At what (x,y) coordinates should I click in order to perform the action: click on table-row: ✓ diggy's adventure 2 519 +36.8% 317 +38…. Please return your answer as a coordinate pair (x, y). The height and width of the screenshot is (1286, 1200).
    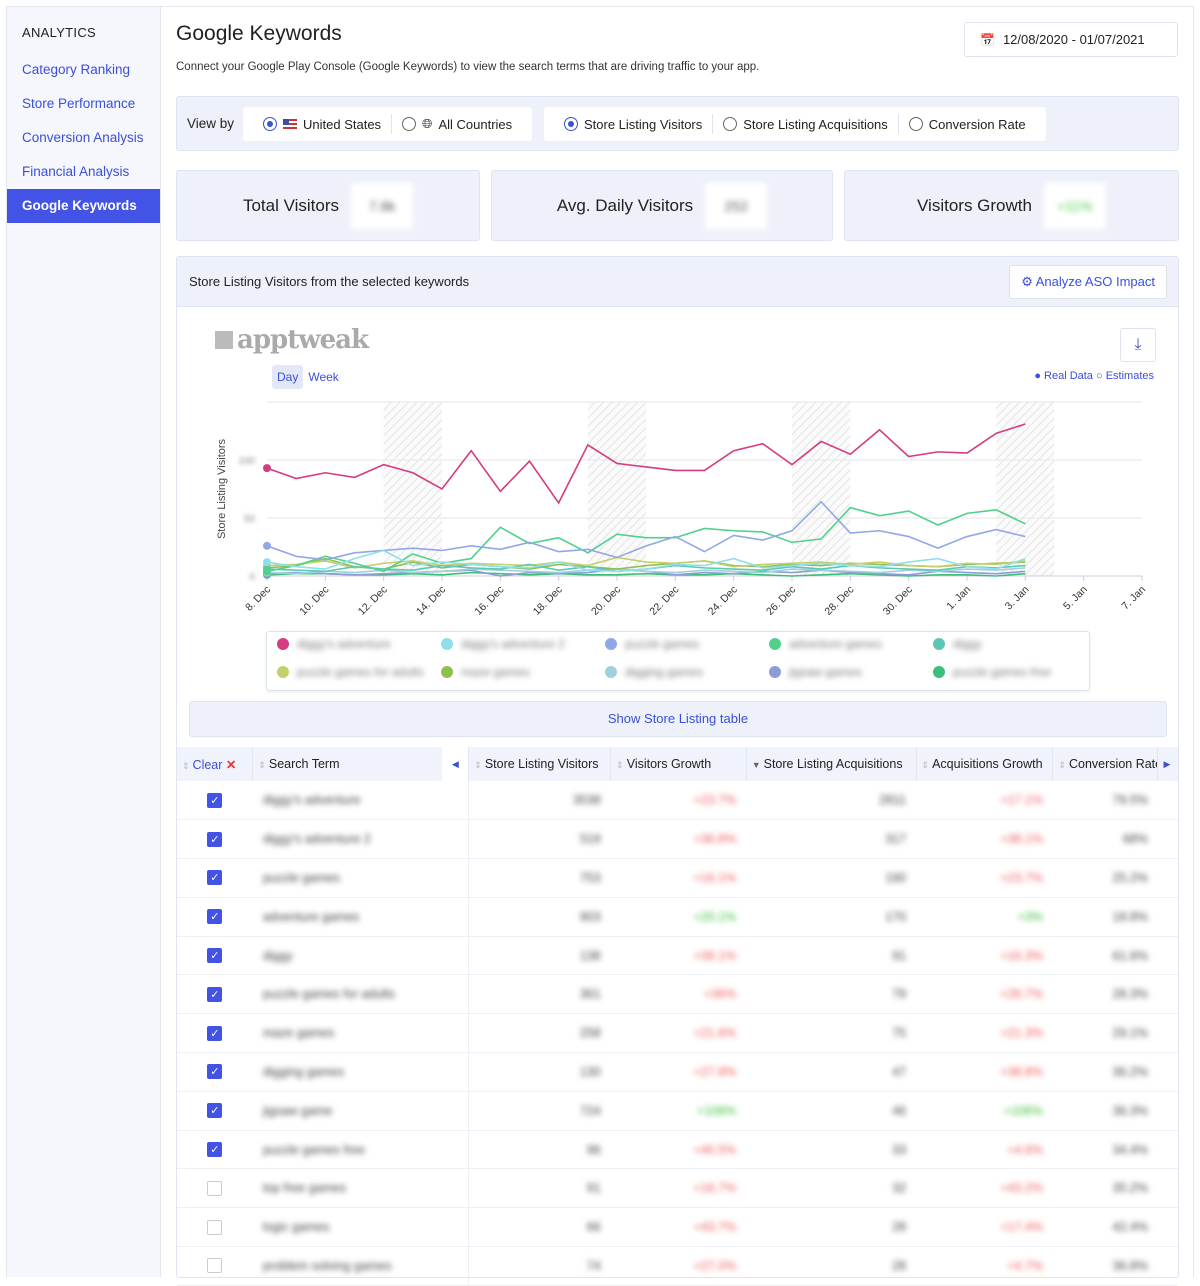
    Looking at the image, I should click on (677, 839).